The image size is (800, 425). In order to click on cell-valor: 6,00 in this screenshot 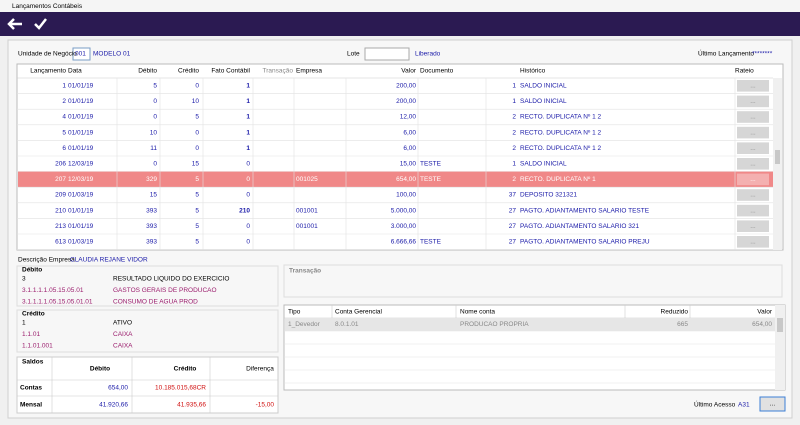, I will do `click(409, 132)`.